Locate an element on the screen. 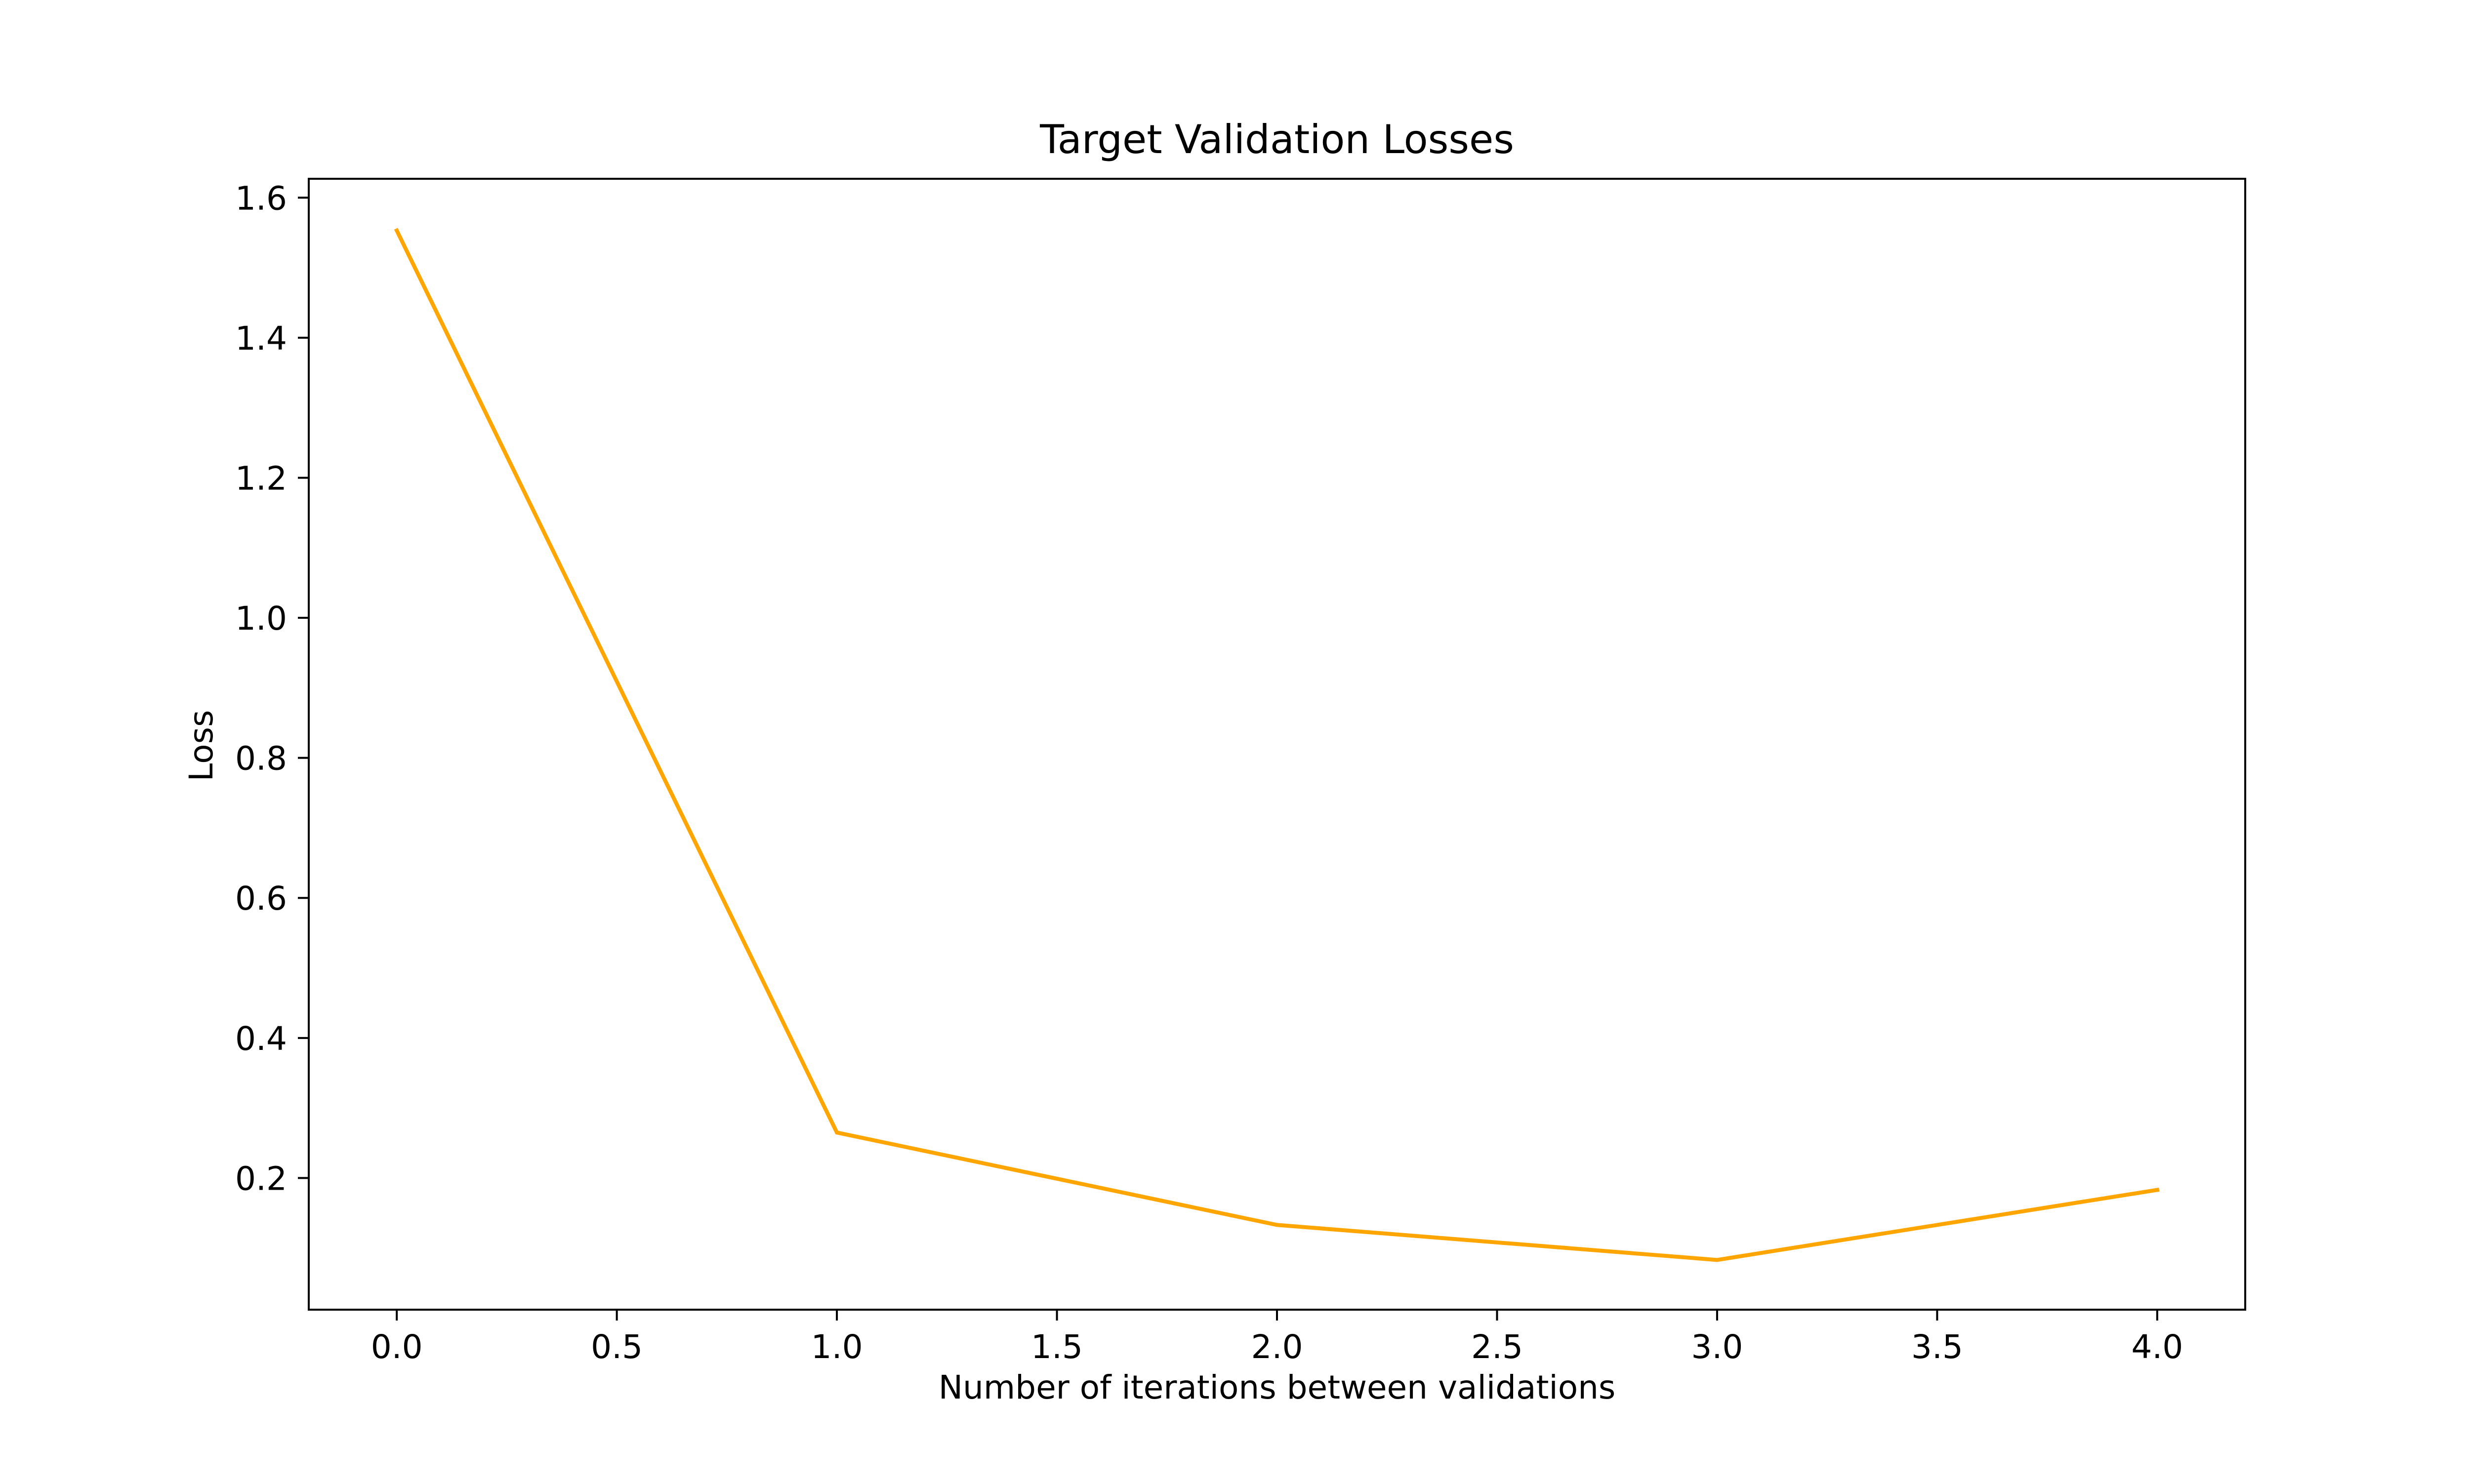 The width and height of the screenshot is (2470, 1484). x-tick-label: 2.5 is located at coordinates (1497, 1347).